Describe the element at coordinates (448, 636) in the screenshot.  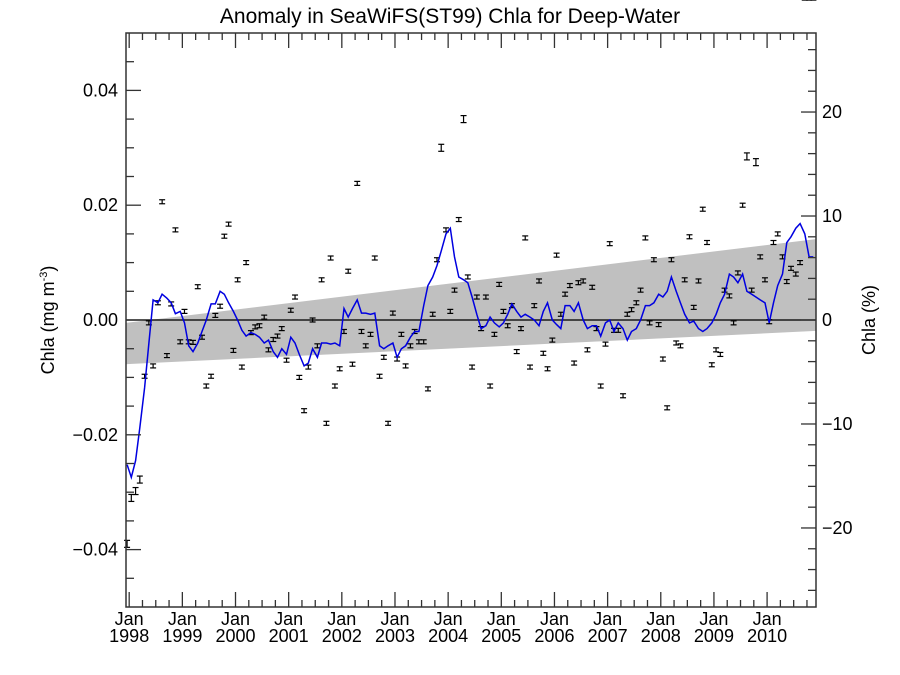
I see `x-tick-label-year: 2004` at that location.